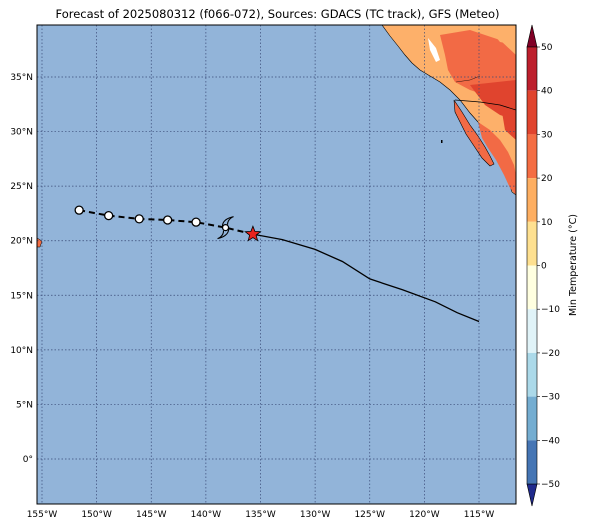 The image size is (591, 528). Describe the element at coordinates (550, 485) in the screenshot. I see `colorbar-tick-label: −50` at that location.